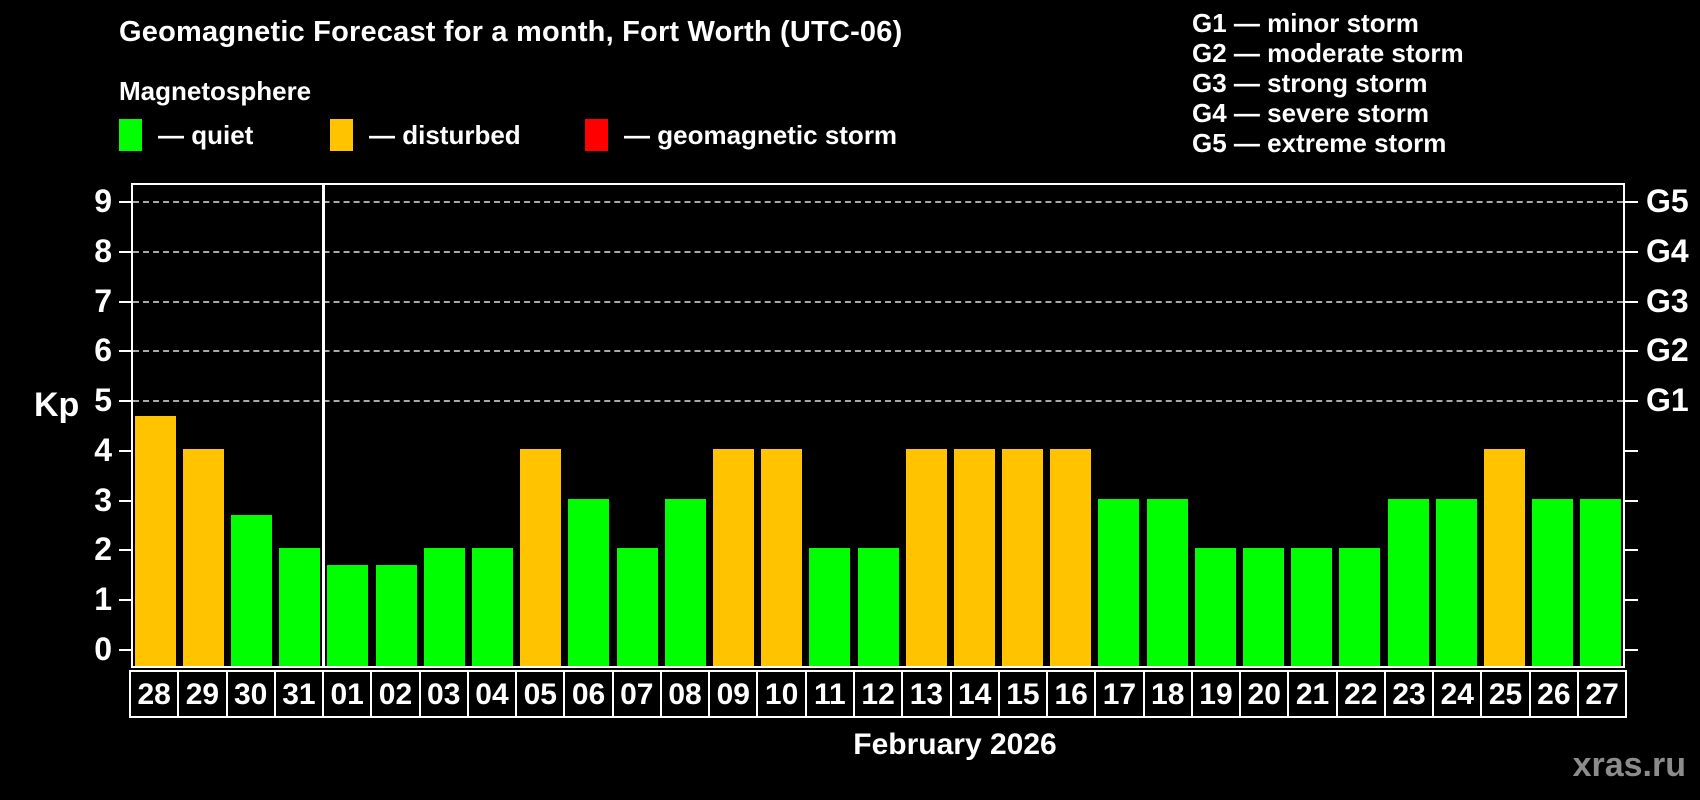 This screenshot has height=800, width=1700. What do you see at coordinates (1119, 694) in the screenshot?
I see `date-label-cell-17: 17` at bounding box center [1119, 694].